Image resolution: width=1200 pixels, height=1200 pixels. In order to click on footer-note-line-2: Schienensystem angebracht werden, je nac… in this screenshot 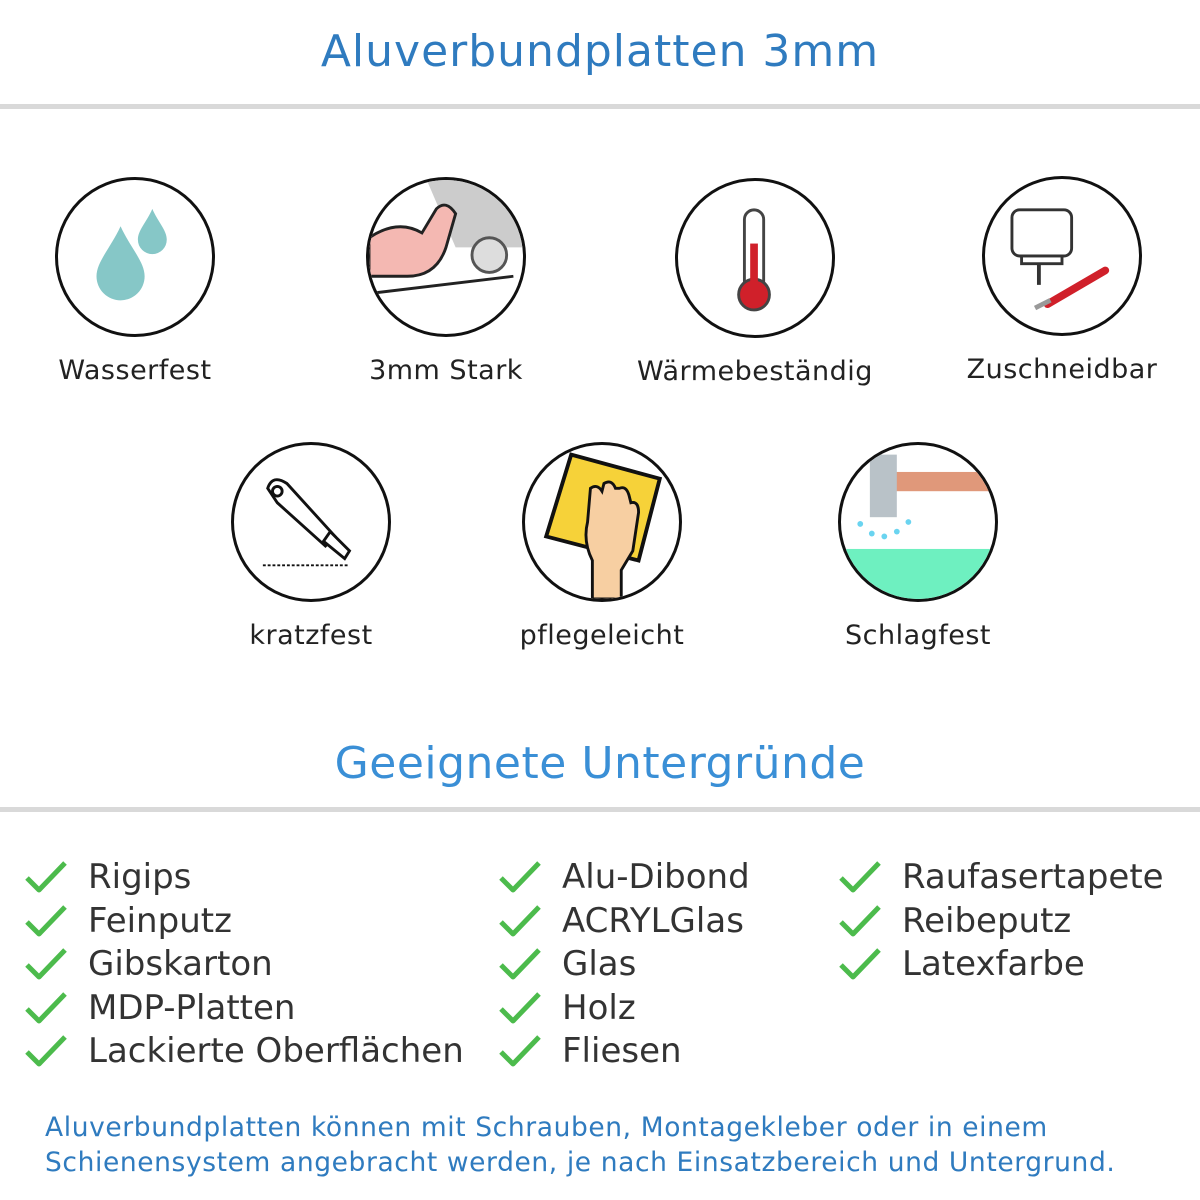, I will do `click(580, 1162)`.